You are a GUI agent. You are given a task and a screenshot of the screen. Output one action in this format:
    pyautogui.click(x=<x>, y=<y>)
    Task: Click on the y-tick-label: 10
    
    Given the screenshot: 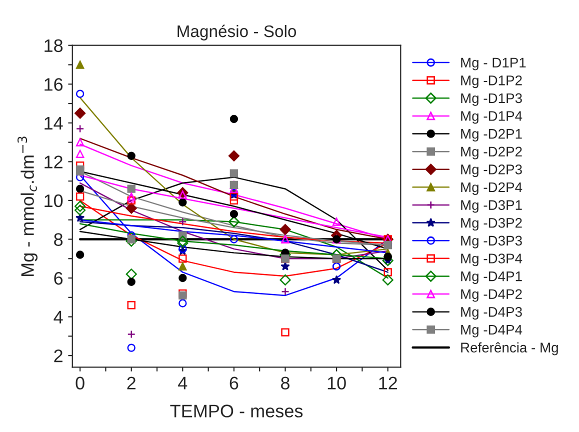 What is the action you would take?
    pyautogui.click(x=53, y=201)
    